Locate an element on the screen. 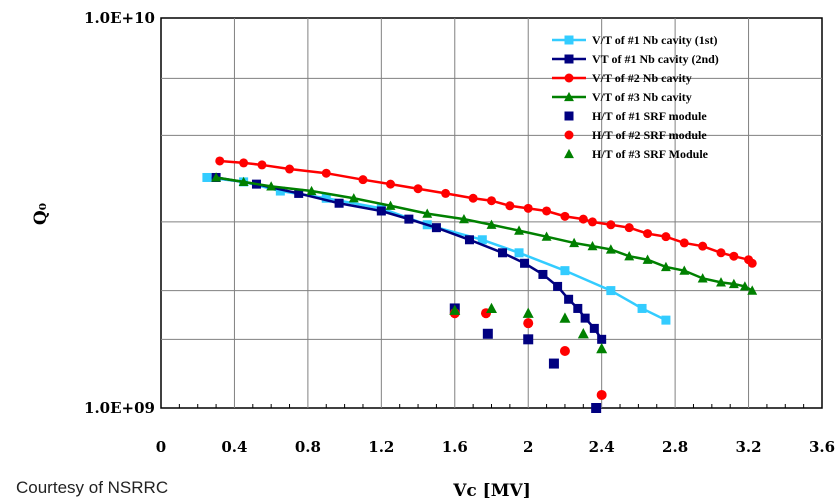 This screenshot has height=503, width=839. legend-label: H/T of #3 SRF Module is located at coordinates (650, 154).